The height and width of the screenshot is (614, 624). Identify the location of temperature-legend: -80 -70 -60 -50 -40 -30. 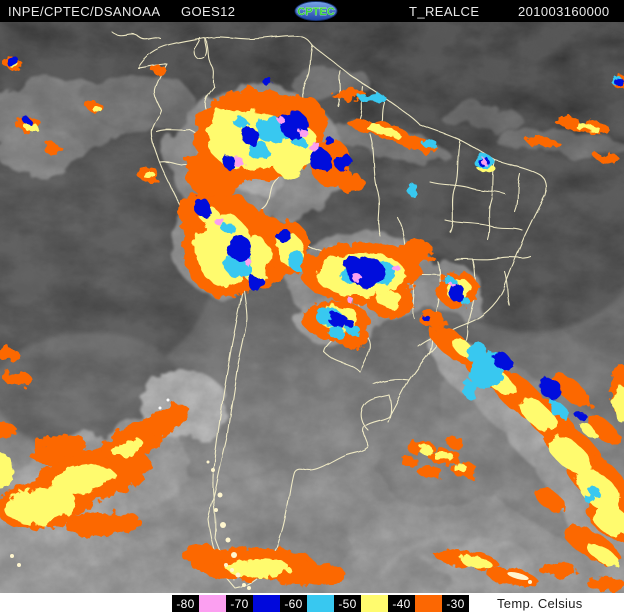
(320, 603).